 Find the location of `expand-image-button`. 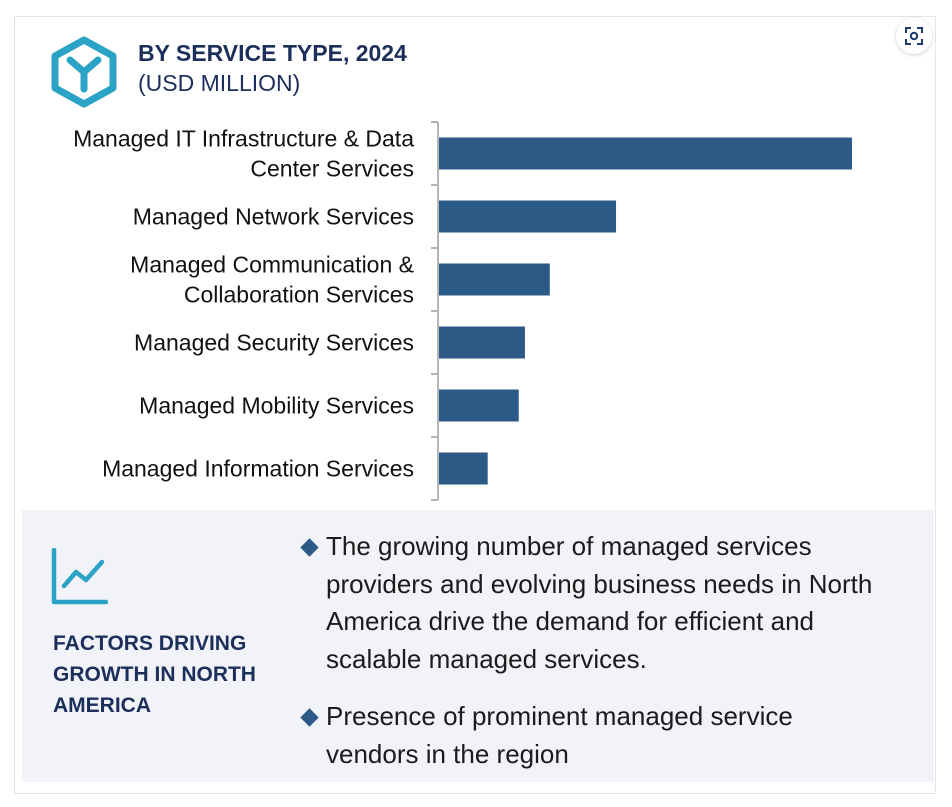

expand-image-button is located at coordinates (914, 36).